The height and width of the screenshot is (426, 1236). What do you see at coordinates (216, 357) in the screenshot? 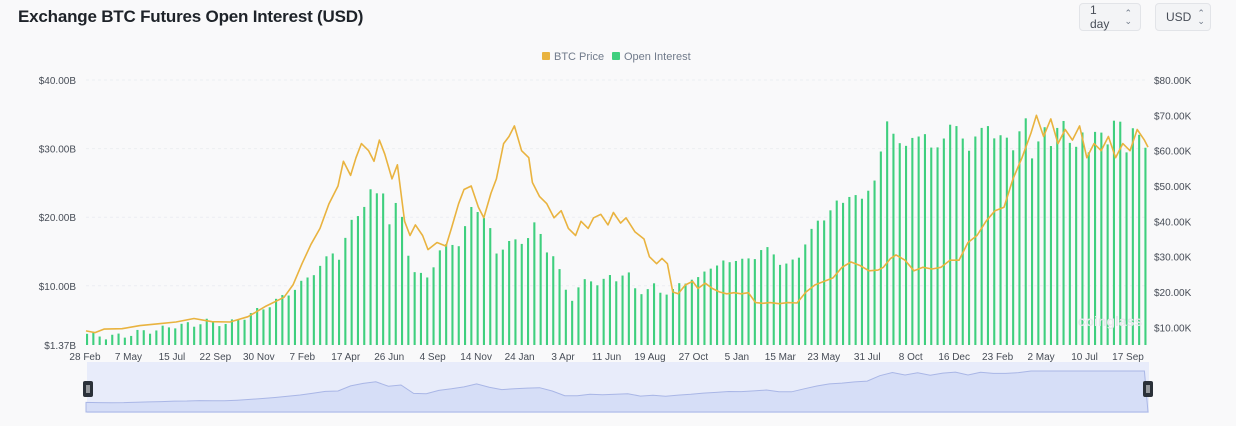
I see `x-axis-tick-label: 22 Sep` at bounding box center [216, 357].